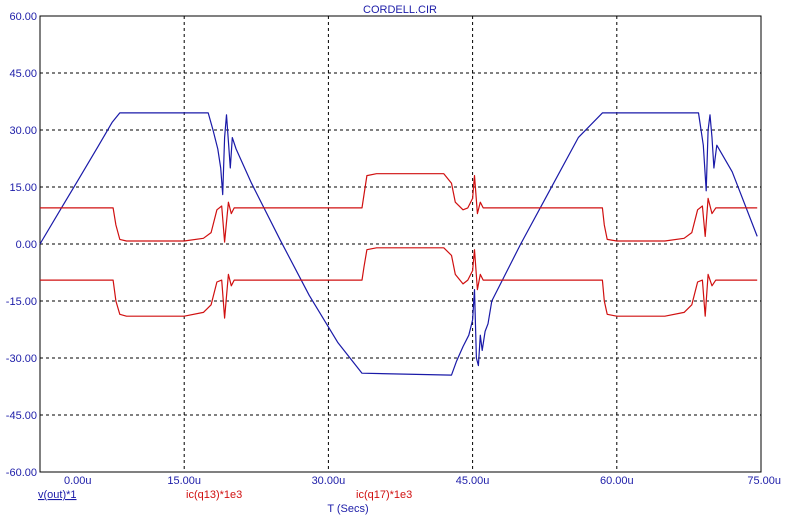 The height and width of the screenshot is (521, 792). Describe the element at coordinates (26, 245) in the screenshot. I see `y-tick-label: 0.00` at that location.